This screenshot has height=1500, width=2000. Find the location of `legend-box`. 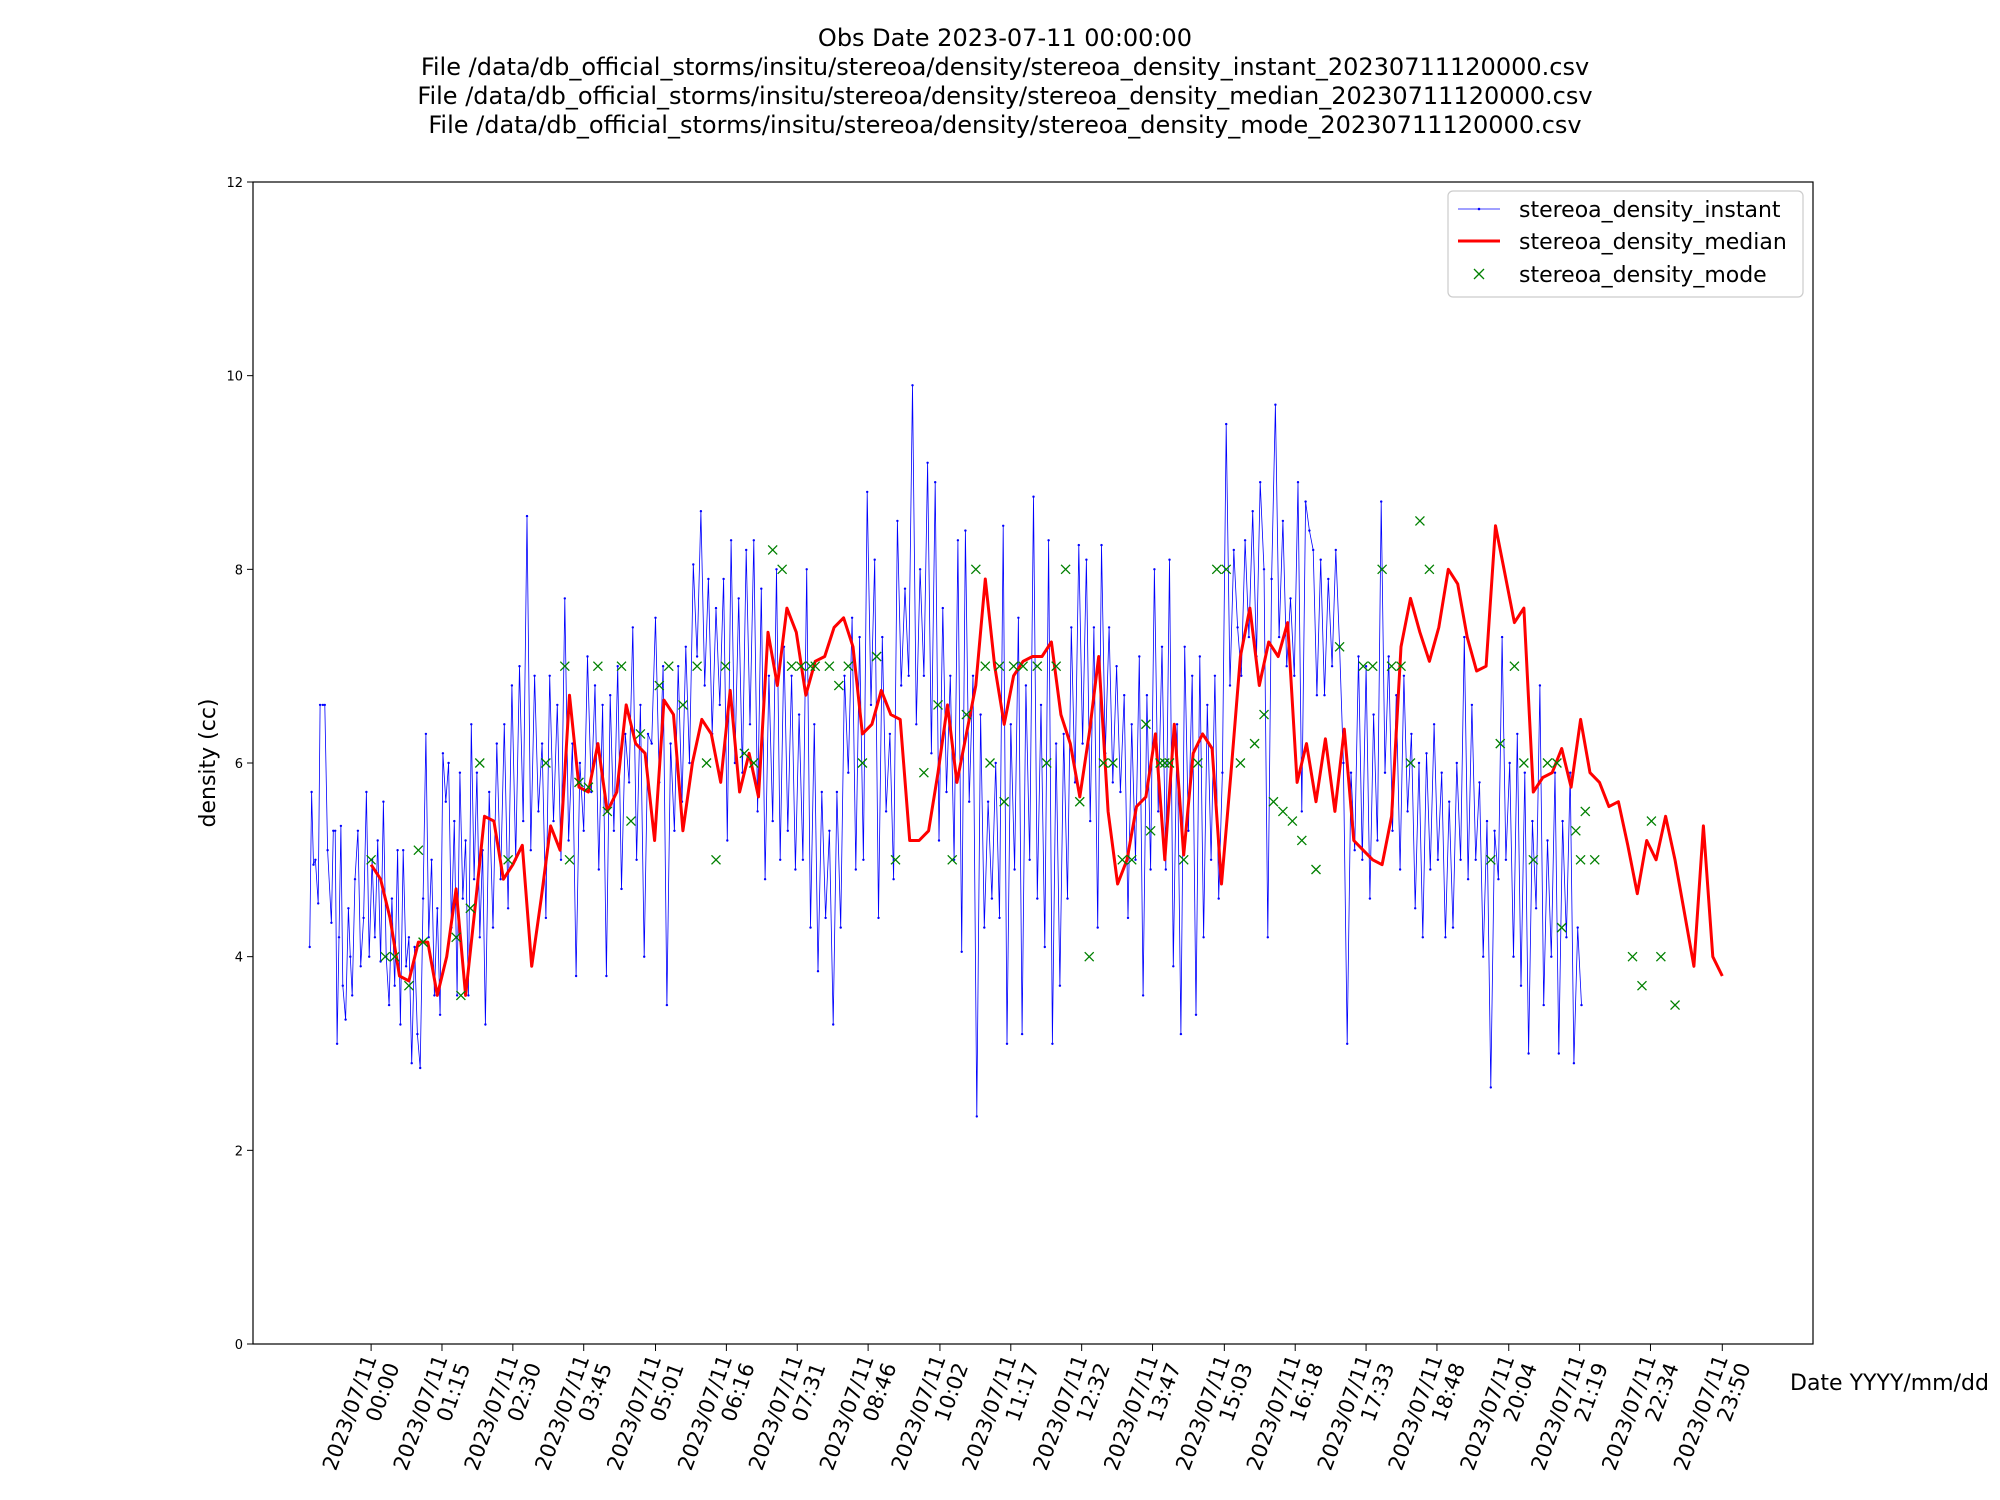

legend-box is located at coordinates (1625, 244).